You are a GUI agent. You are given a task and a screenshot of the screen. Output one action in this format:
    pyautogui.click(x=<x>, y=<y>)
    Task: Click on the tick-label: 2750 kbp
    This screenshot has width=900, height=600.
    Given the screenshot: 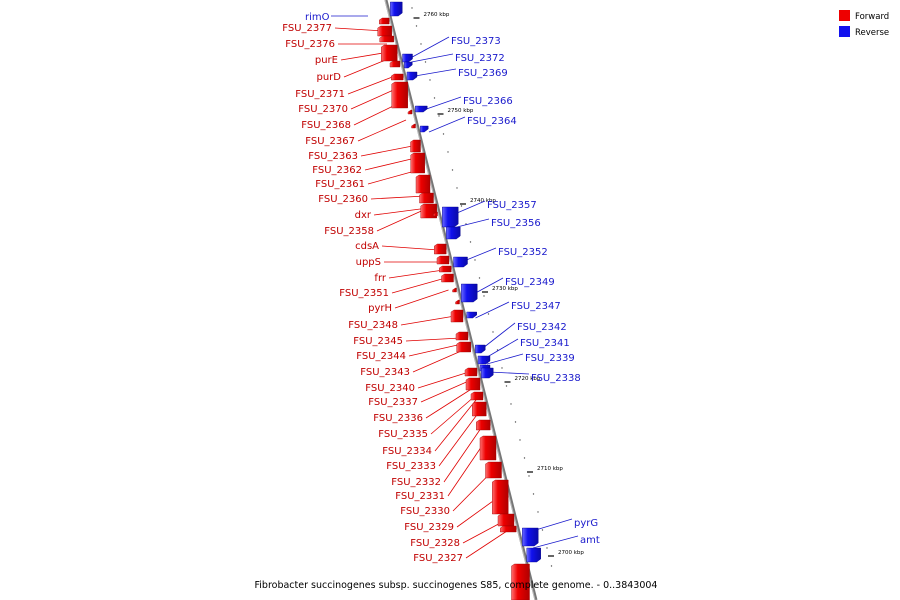 What is the action you would take?
    pyautogui.click(x=461, y=111)
    